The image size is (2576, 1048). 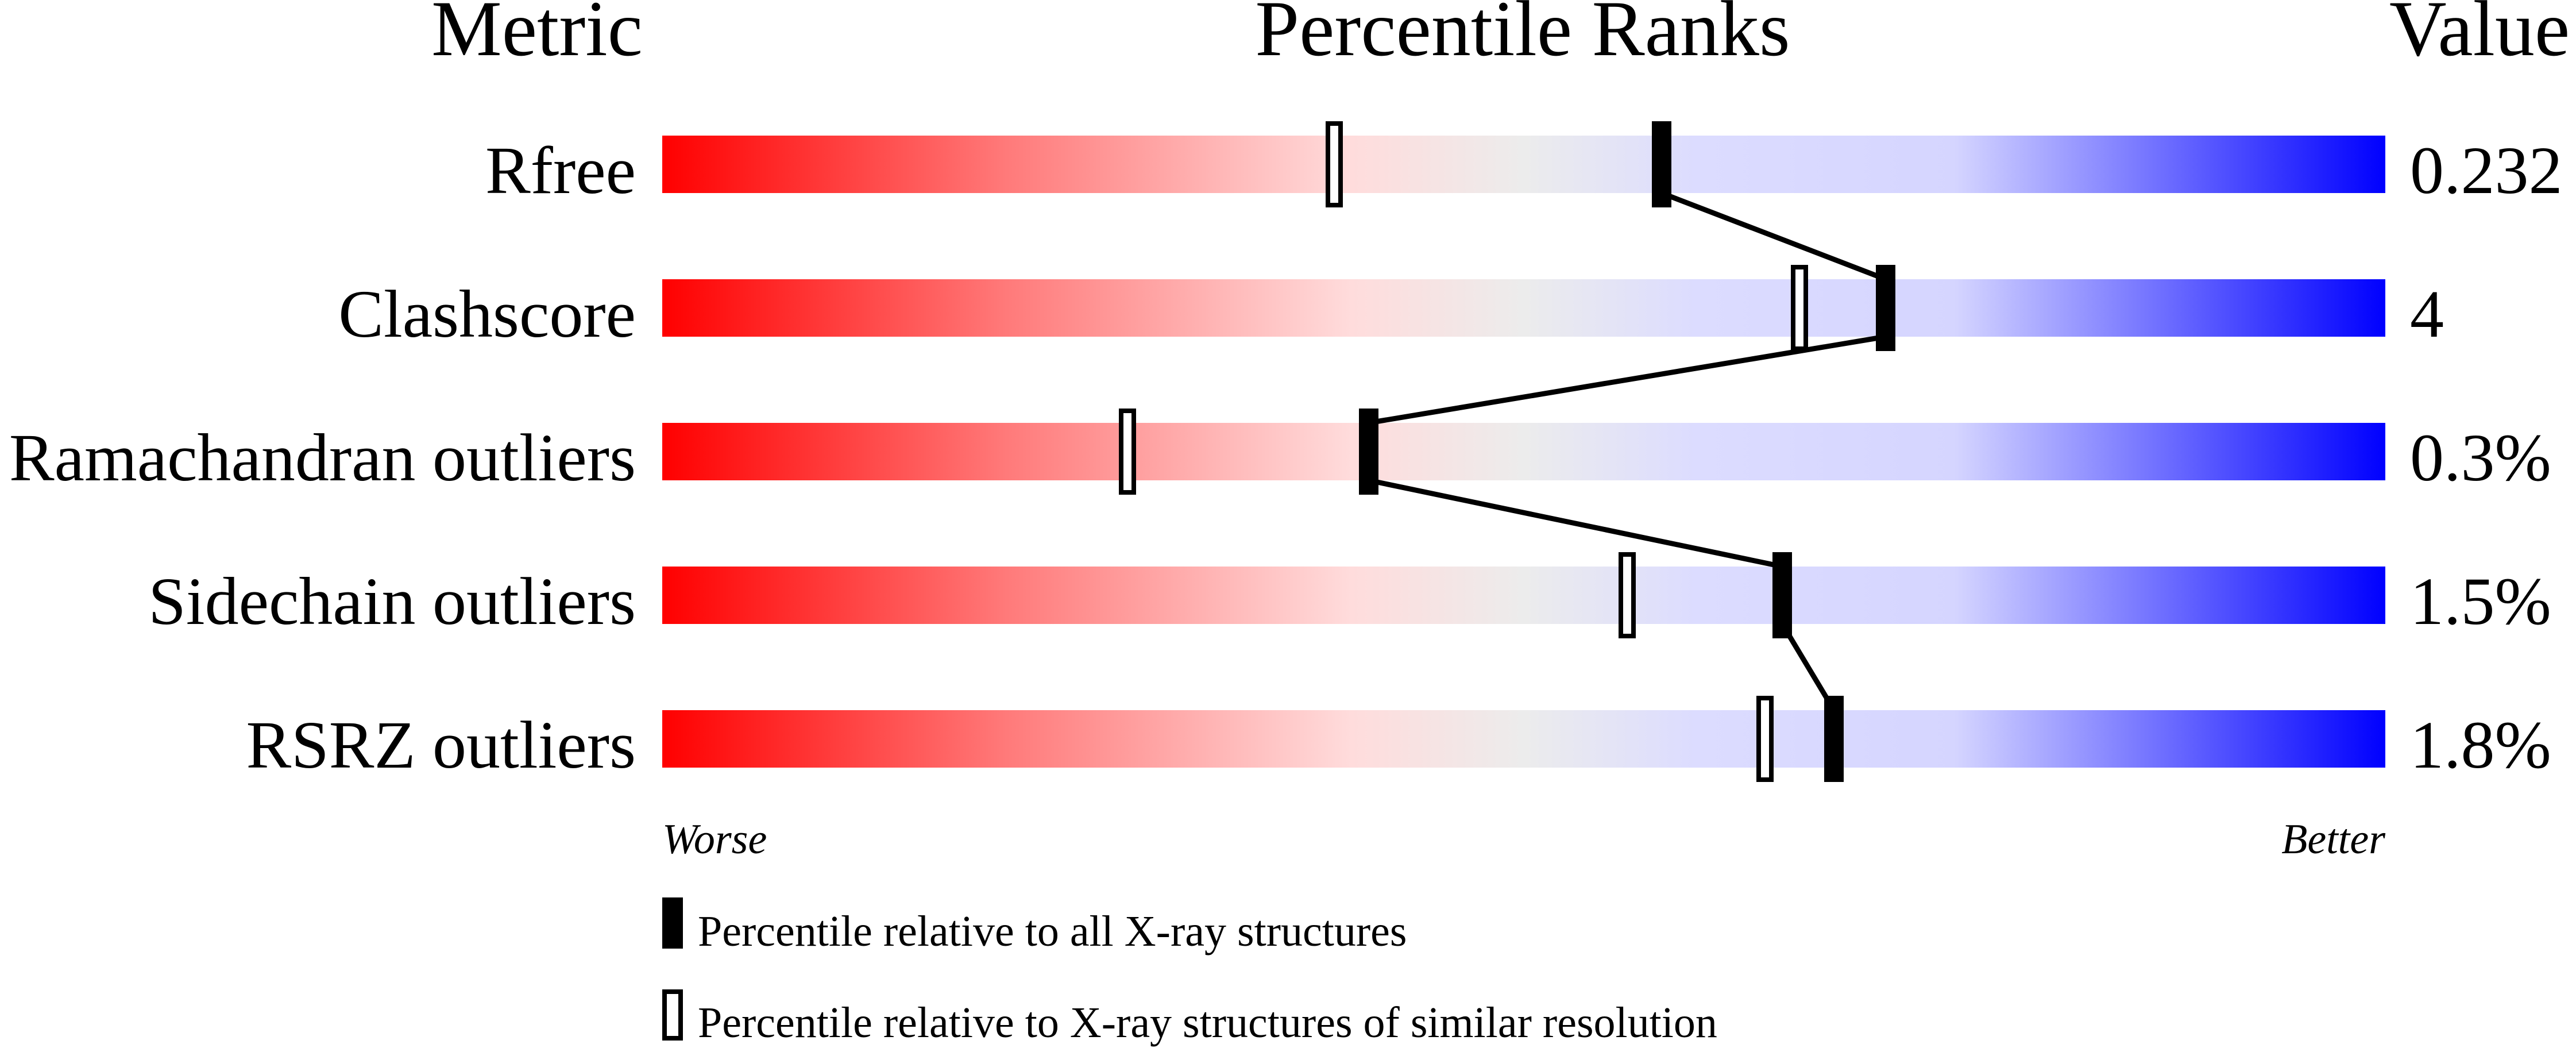 What do you see at coordinates (2479, 36) in the screenshot?
I see `header-value: Value` at bounding box center [2479, 36].